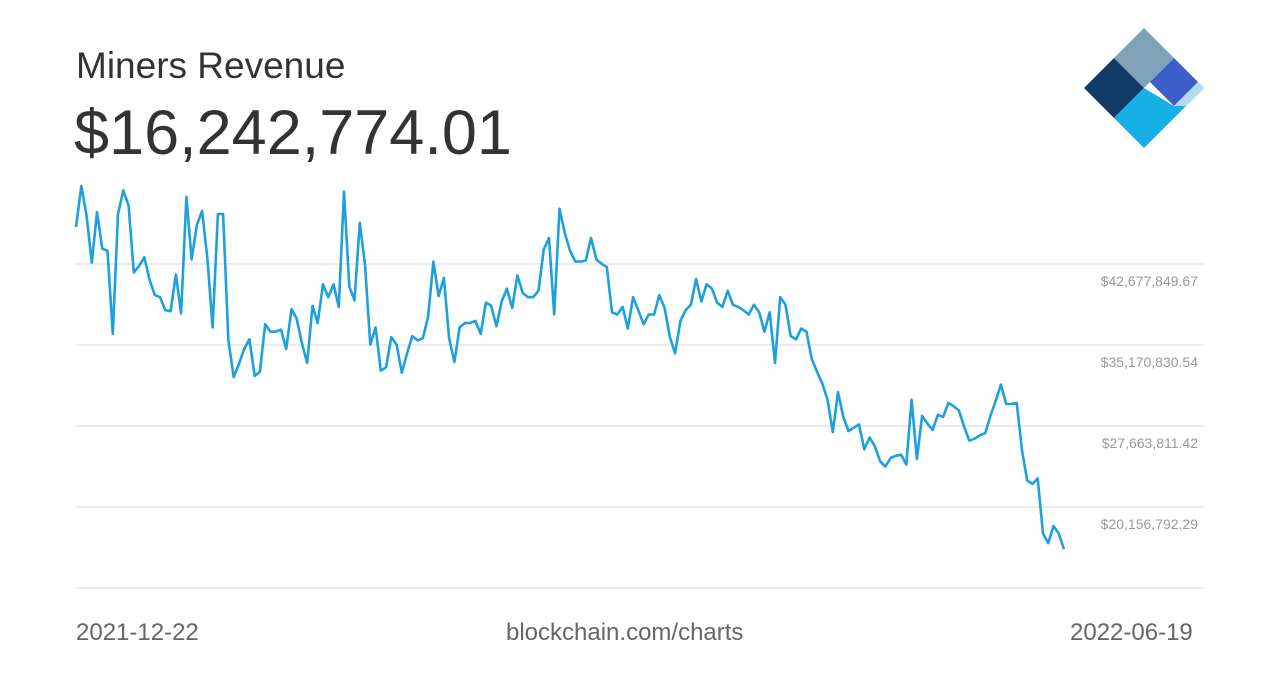  I want to click on y-tick-label: $27,663,811.42, so click(1150, 443).